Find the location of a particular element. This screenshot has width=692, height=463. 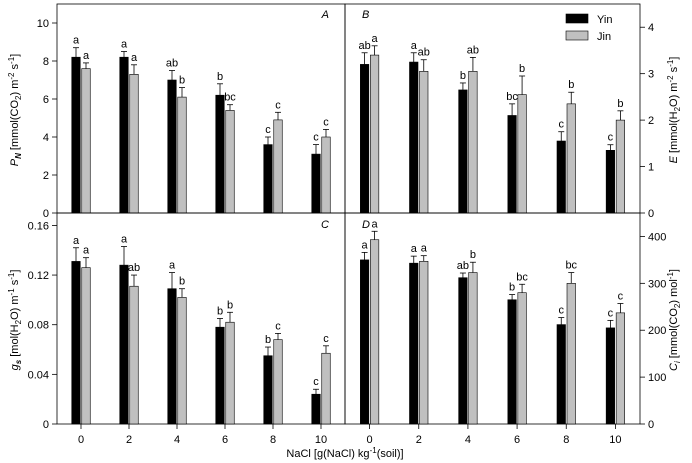

sig-letter-yin-A: ab is located at coordinates (172, 64).